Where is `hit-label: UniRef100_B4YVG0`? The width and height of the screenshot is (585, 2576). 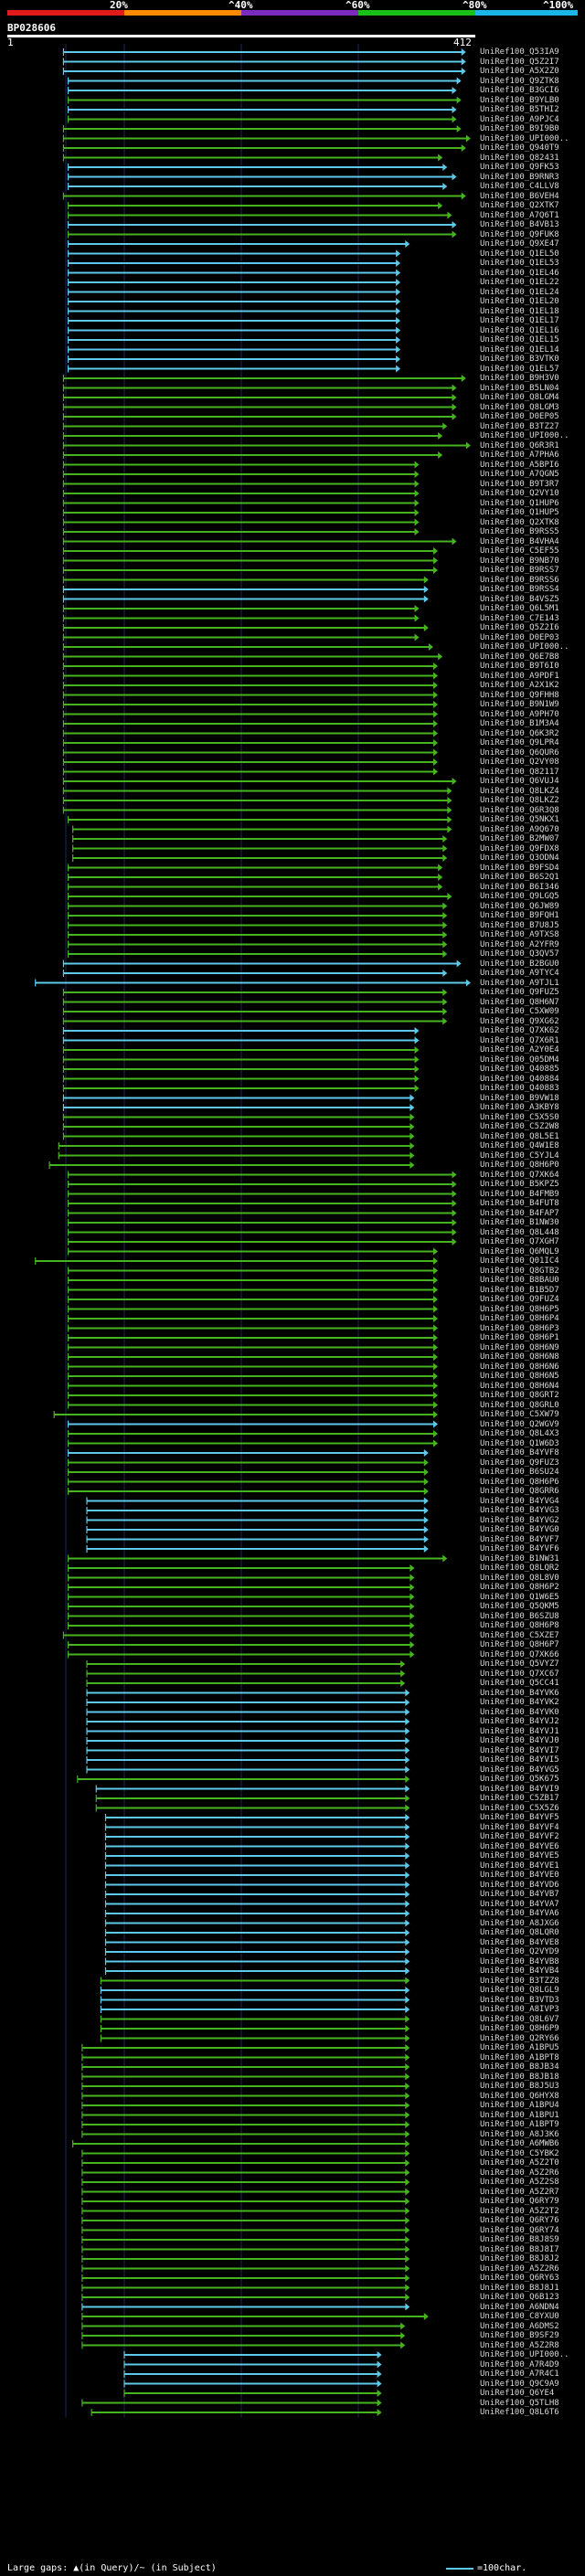 hit-label: UniRef100_B4YVG0 is located at coordinates (519, 1529).